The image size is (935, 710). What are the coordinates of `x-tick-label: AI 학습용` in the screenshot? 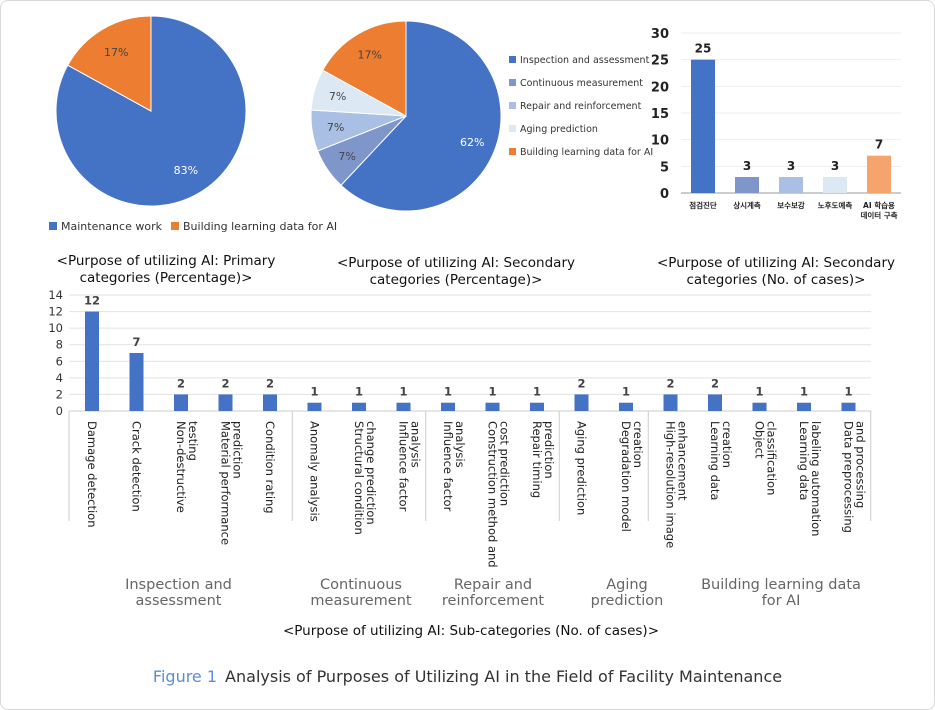 It's located at (879, 205).